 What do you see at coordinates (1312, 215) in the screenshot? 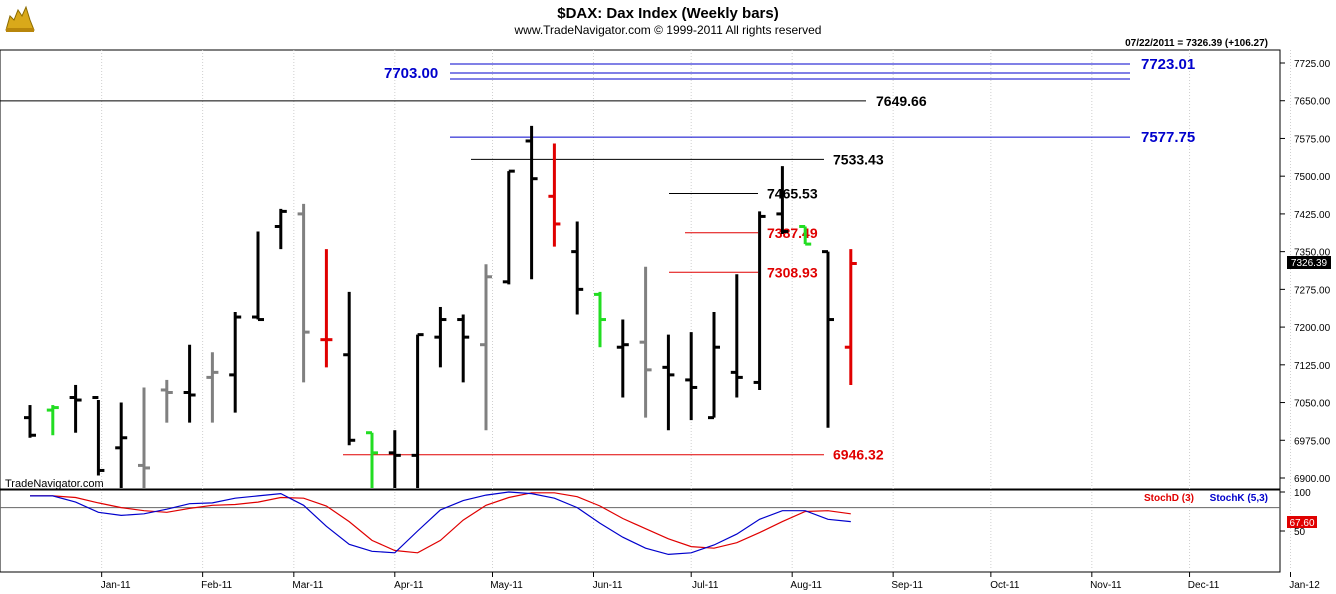
I see `price-tick-label: 7425.00` at bounding box center [1312, 215].